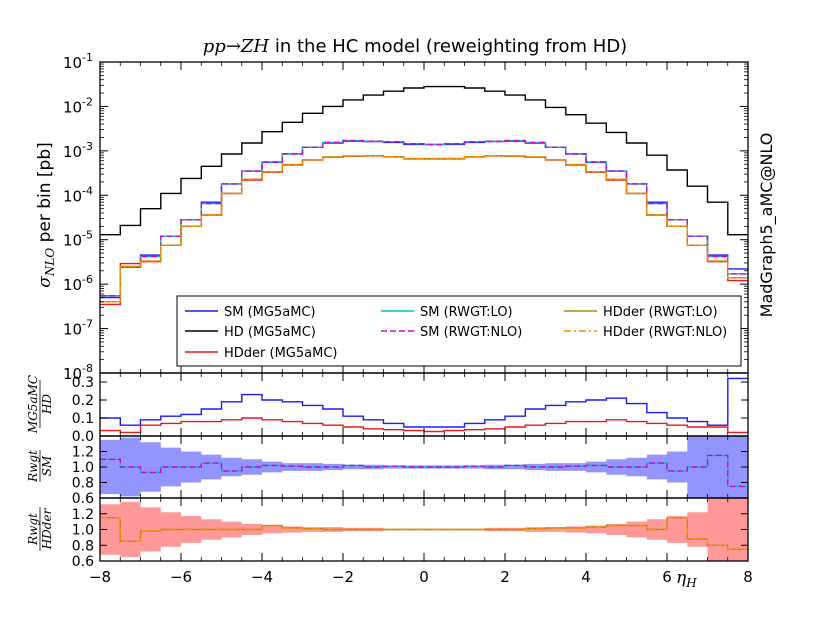 The height and width of the screenshot is (623, 830). I want to click on y-tick-label: 0.3, so click(83, 383).